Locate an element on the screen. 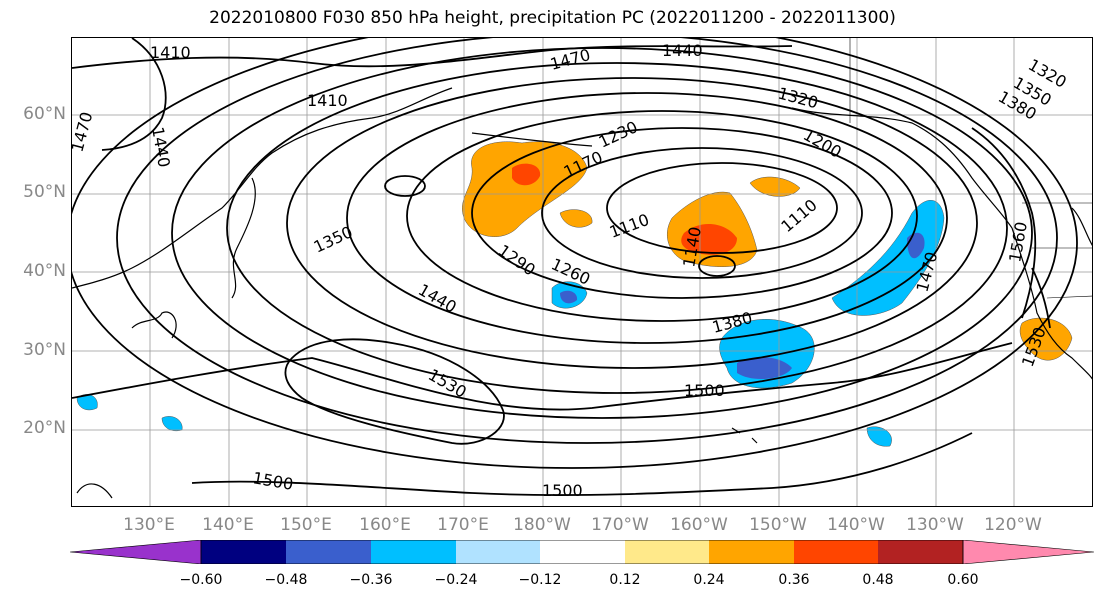 Image resolution: width=1105 pixels, height=601 pixels. colorbar-tick-label: −0.48 is located at coordinates (286, 580).